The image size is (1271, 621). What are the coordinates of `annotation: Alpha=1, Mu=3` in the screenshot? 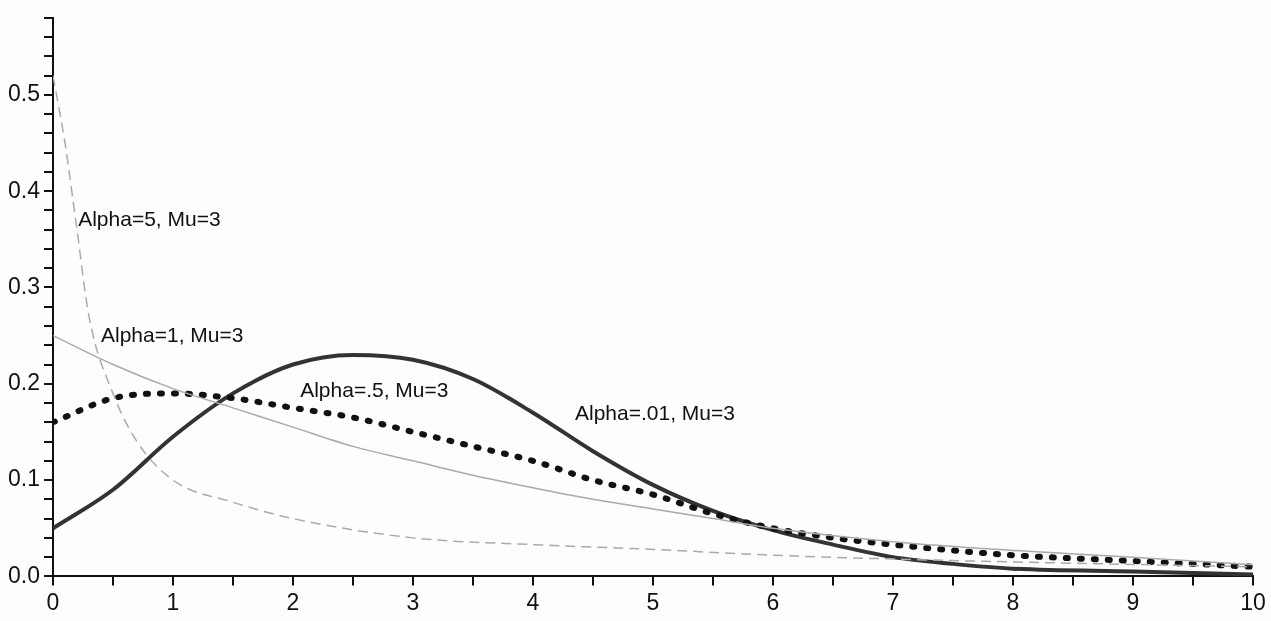 It's located at (172, 334).